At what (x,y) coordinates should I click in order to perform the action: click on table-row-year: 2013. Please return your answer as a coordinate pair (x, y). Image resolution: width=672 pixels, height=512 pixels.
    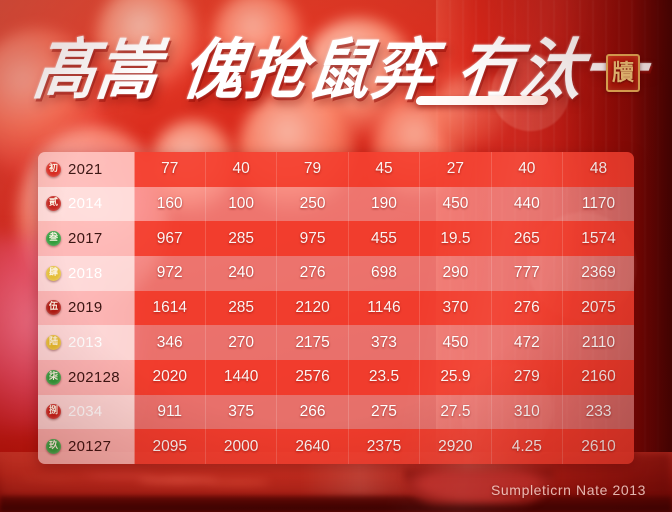
    Looking at the image, I should click on (85, 343).